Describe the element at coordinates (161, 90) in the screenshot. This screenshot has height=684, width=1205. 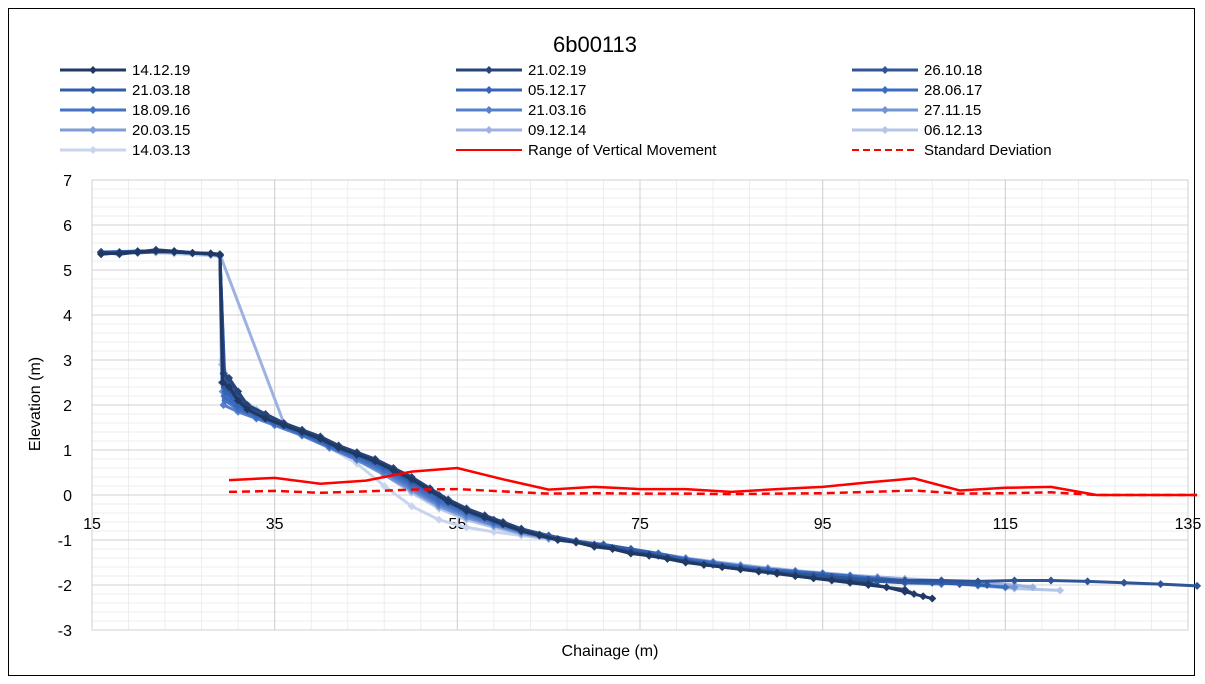
I see `legend-label: 21.03.18` at that location.